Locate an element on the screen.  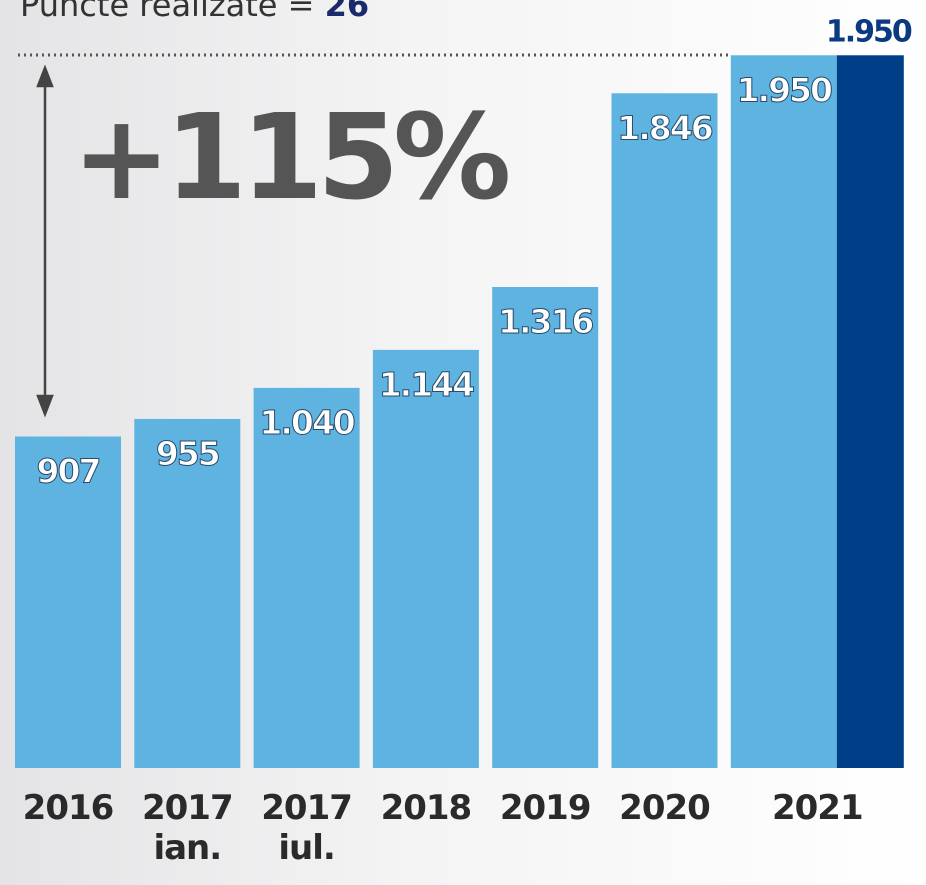
value-label: 1.316 is located at coordinates (545, 321).